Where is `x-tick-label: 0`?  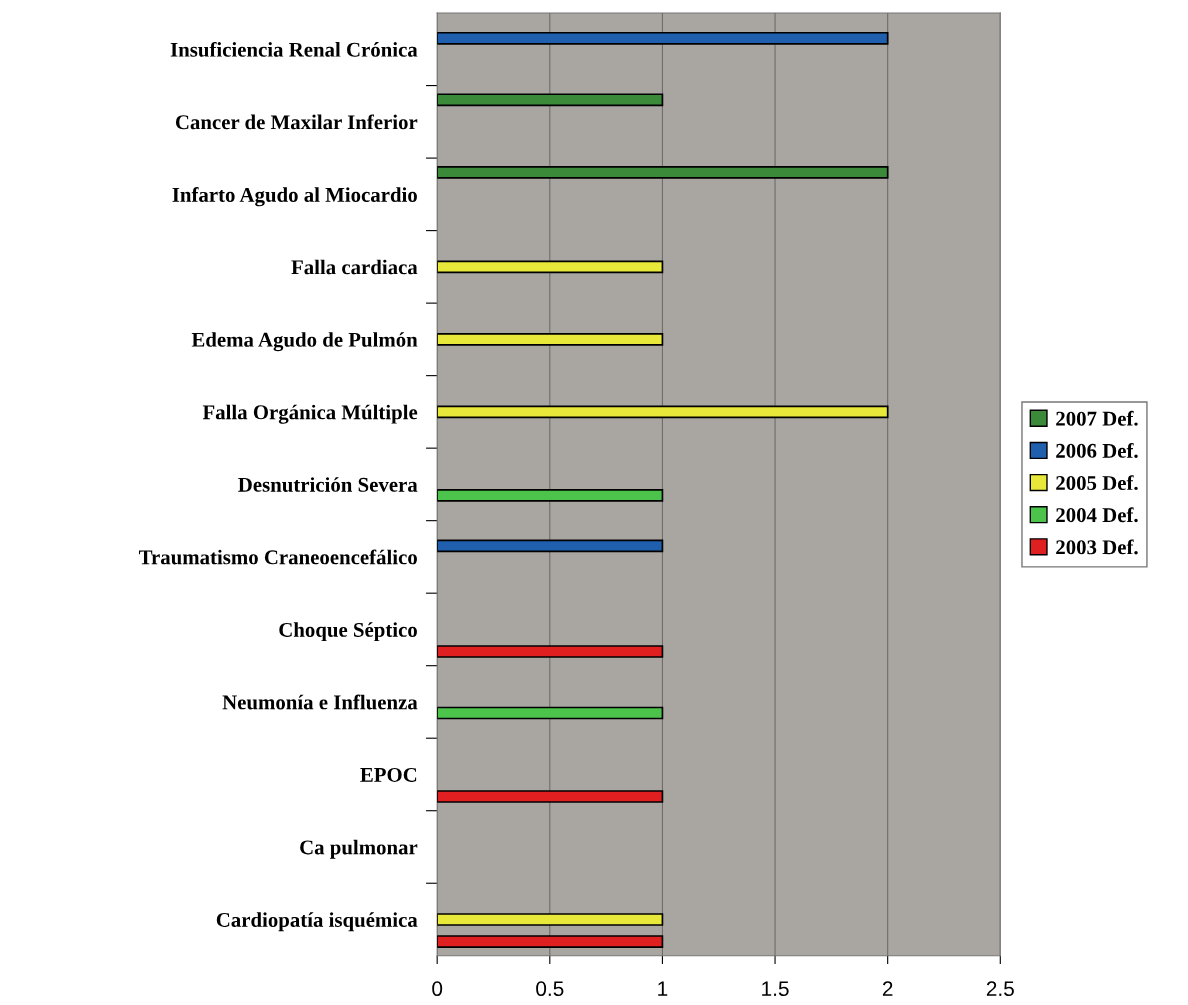 x-tick-label: 0 is located at coordinates (437, 989).